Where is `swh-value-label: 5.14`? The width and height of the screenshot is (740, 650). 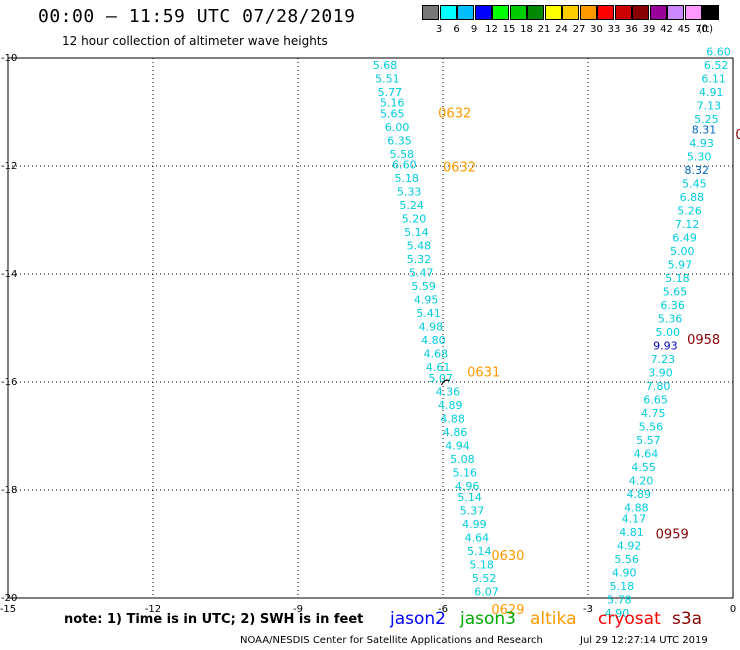 swh-value-label: 5.14 is located at coordinates (469, 497).